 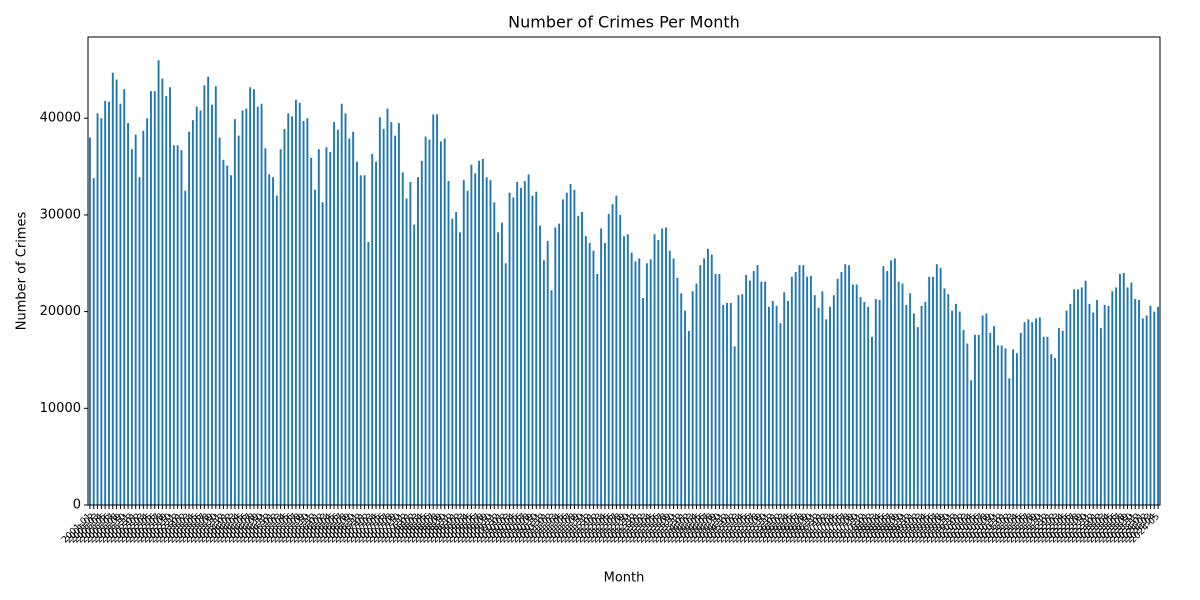 What do you see at coordinates (60, 214) in the screenshot?
I see `y-tick-label: 30000` at bounding box center [60, 214].